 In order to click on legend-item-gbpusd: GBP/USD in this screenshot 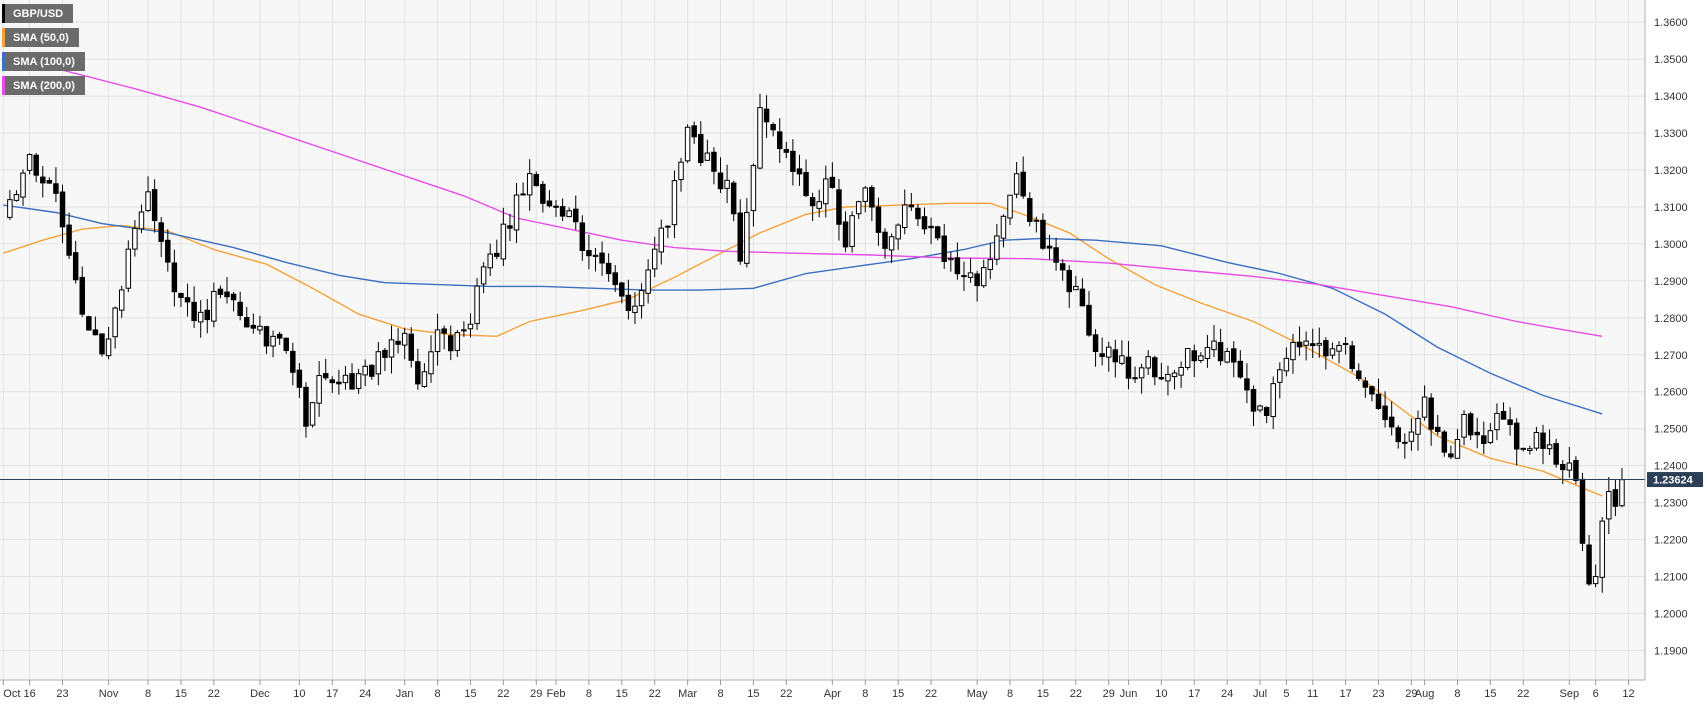, I will do `click(38, 13)`.